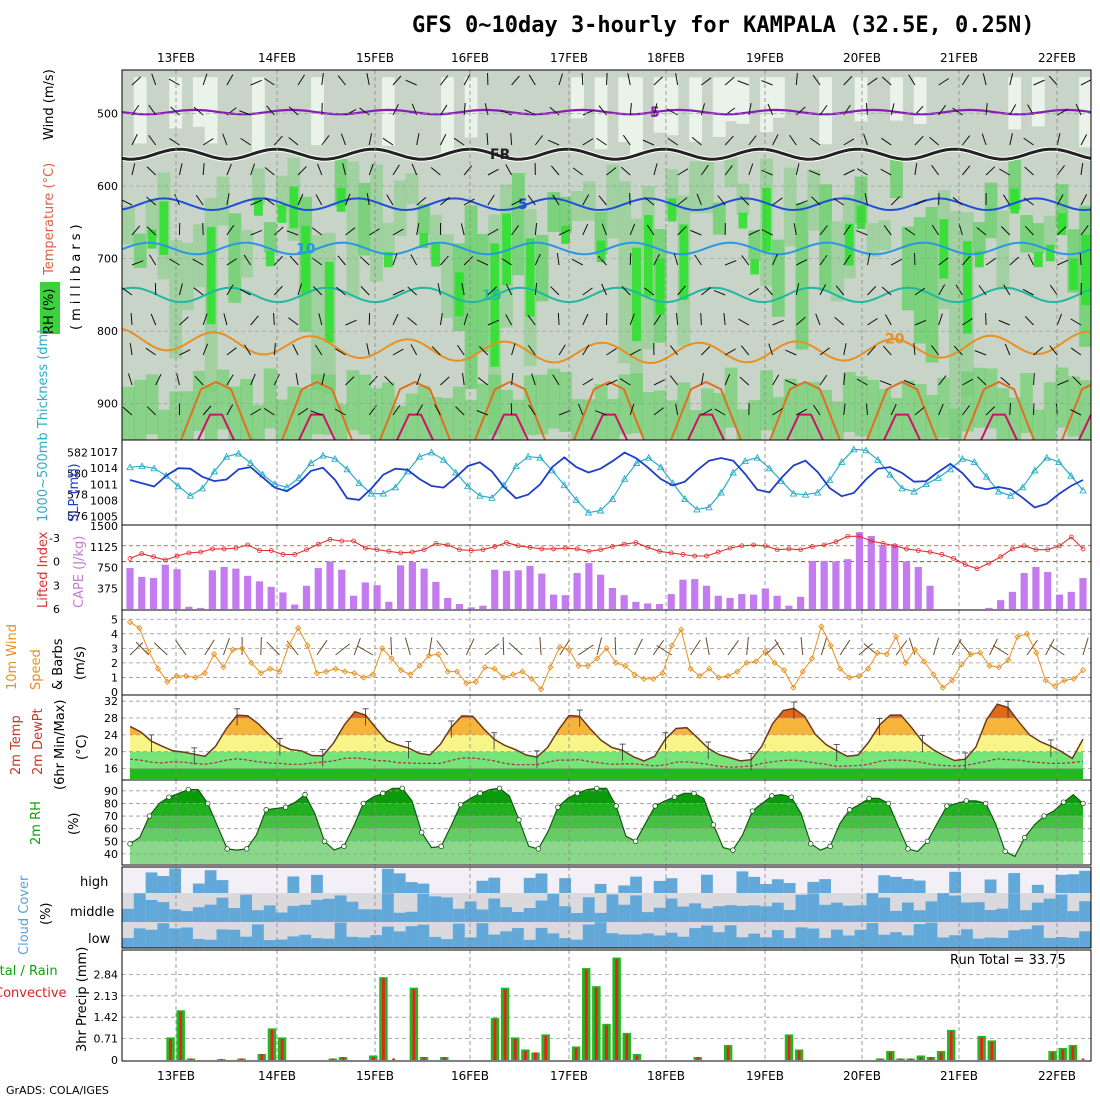 The width and height of the screenshot is (1100, 1100). Describe the element at coordinates (111, 768) in the screenshot. I see `y-tick-label: 16` at that location.